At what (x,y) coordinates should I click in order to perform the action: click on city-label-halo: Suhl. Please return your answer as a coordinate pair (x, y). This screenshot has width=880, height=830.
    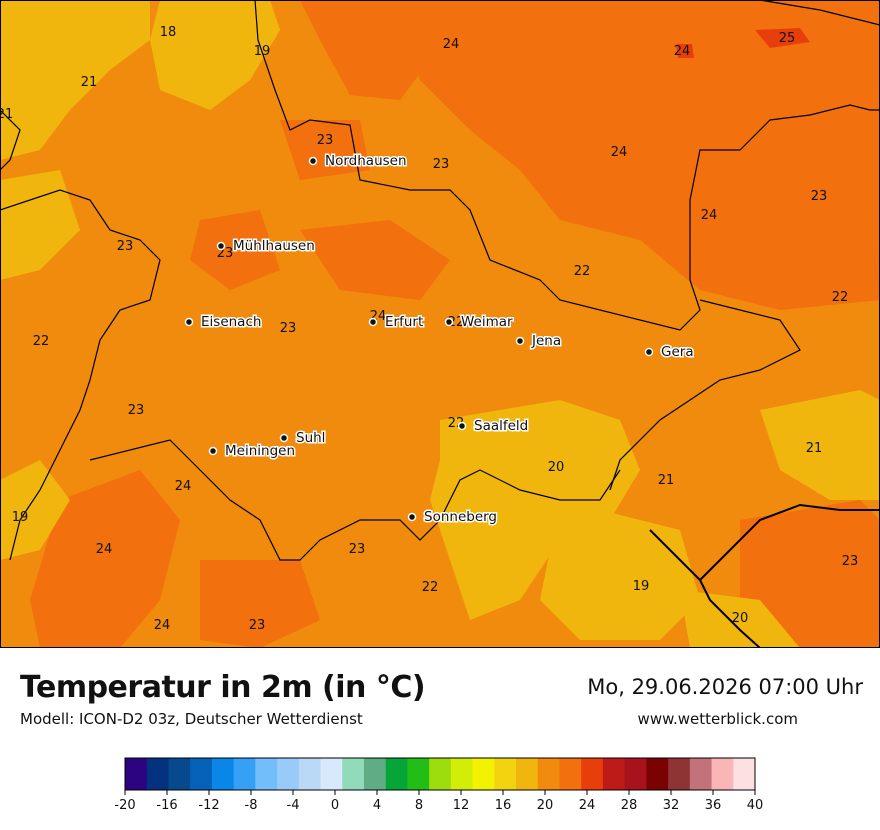
    Looking at the image, I should click on (310, 438).